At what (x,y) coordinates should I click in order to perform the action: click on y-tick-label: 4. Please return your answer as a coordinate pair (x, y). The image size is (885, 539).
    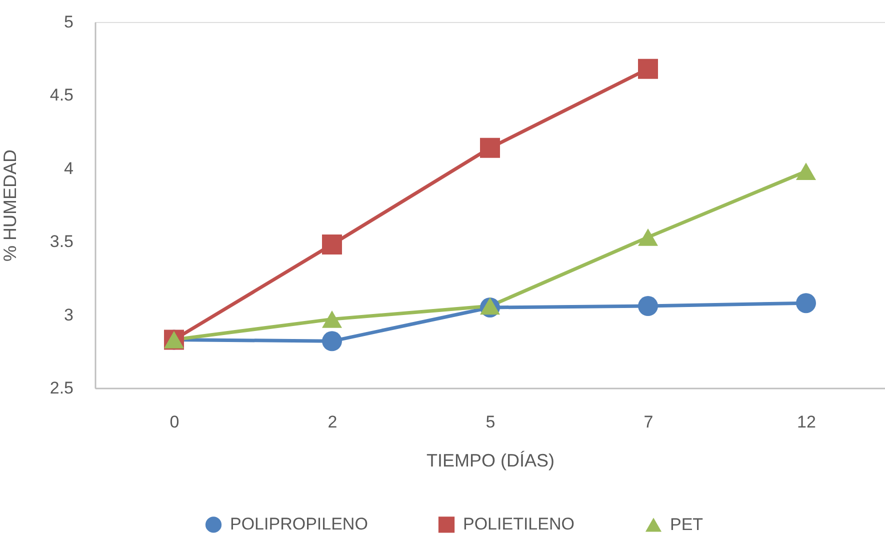
    Looking at the image, I should click on (69, 168).